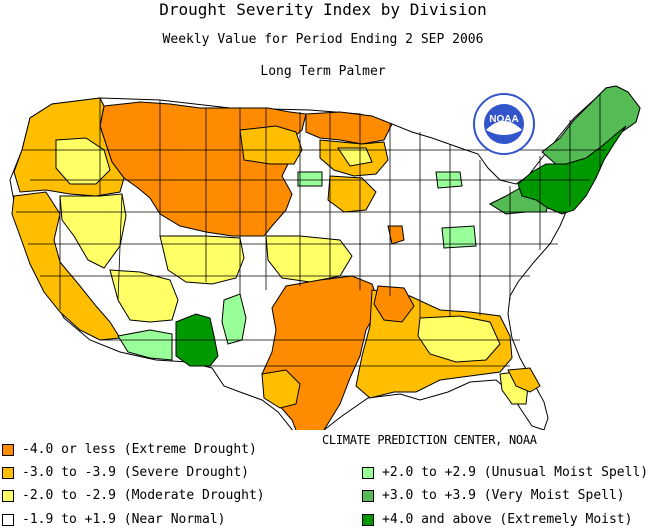 The height and width of the screenshot is (530, 646). I want to click on credit-label: CLIMATE PREDICTION CENTER, NOAA, so click(429, 440).